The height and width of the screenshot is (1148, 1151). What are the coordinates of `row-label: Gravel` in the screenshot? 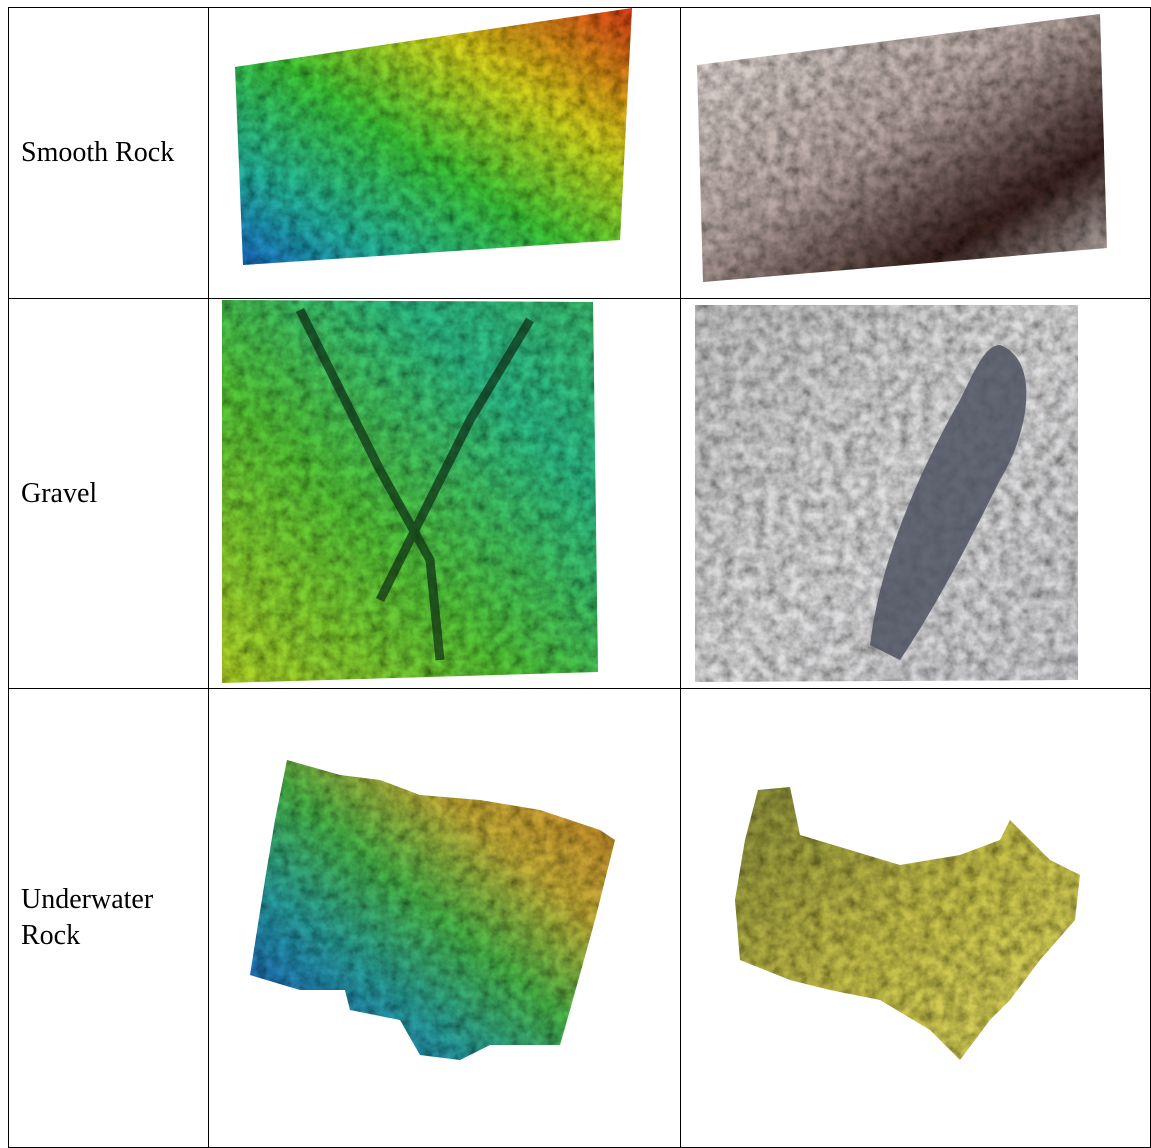 It's located at (108, 493).